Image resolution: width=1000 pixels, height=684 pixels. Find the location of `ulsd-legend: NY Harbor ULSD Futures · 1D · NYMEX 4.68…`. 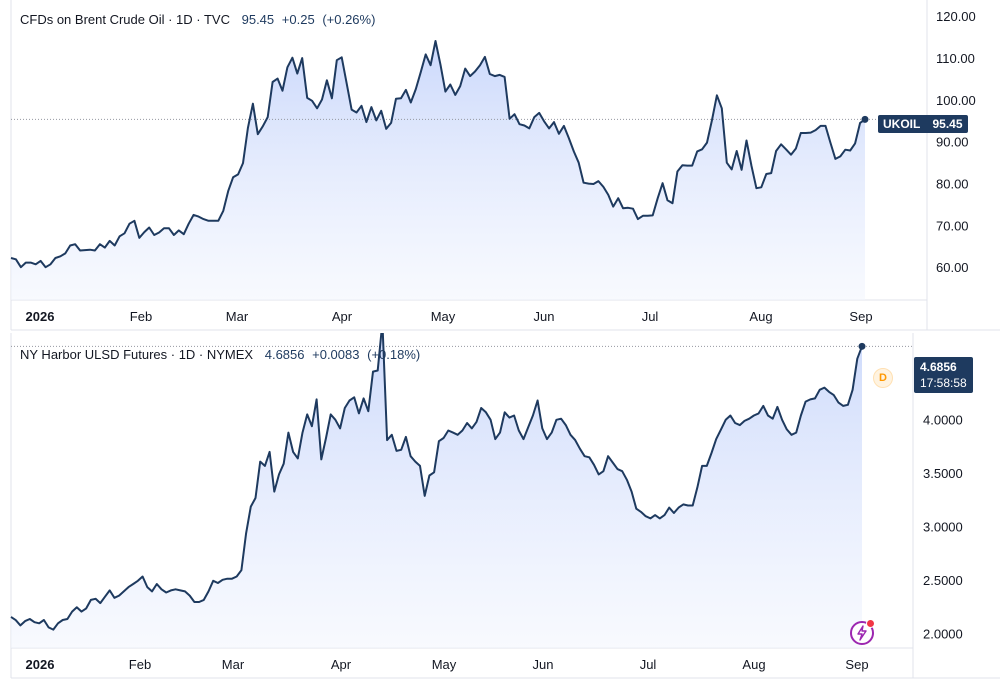

ulsd-legend: NY Harbor ULSD Futures · 1D · NYMEX 4.68… is located at coordinates (220, 354).